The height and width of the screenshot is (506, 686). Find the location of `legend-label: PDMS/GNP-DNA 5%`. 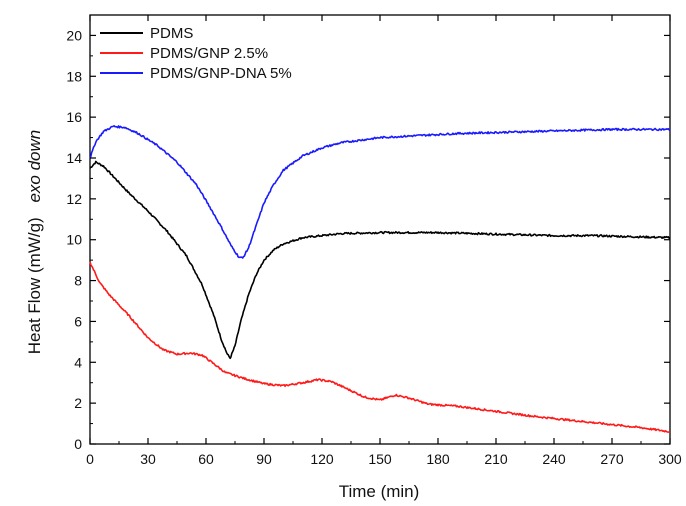

legend-label: PDMS/GNP-DNA 5% is located at coordinates (221, 73).